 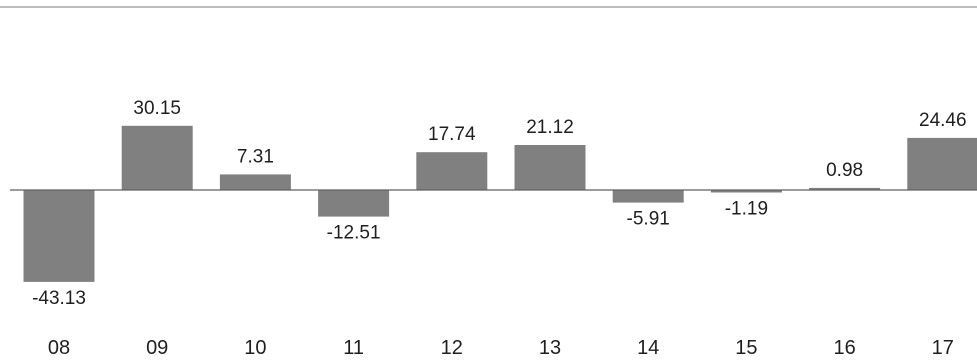 What do you see at coordinates (157, 108) in the screenshot?
I see `value-label-09: 30.15` at bounding box center [157, 108].